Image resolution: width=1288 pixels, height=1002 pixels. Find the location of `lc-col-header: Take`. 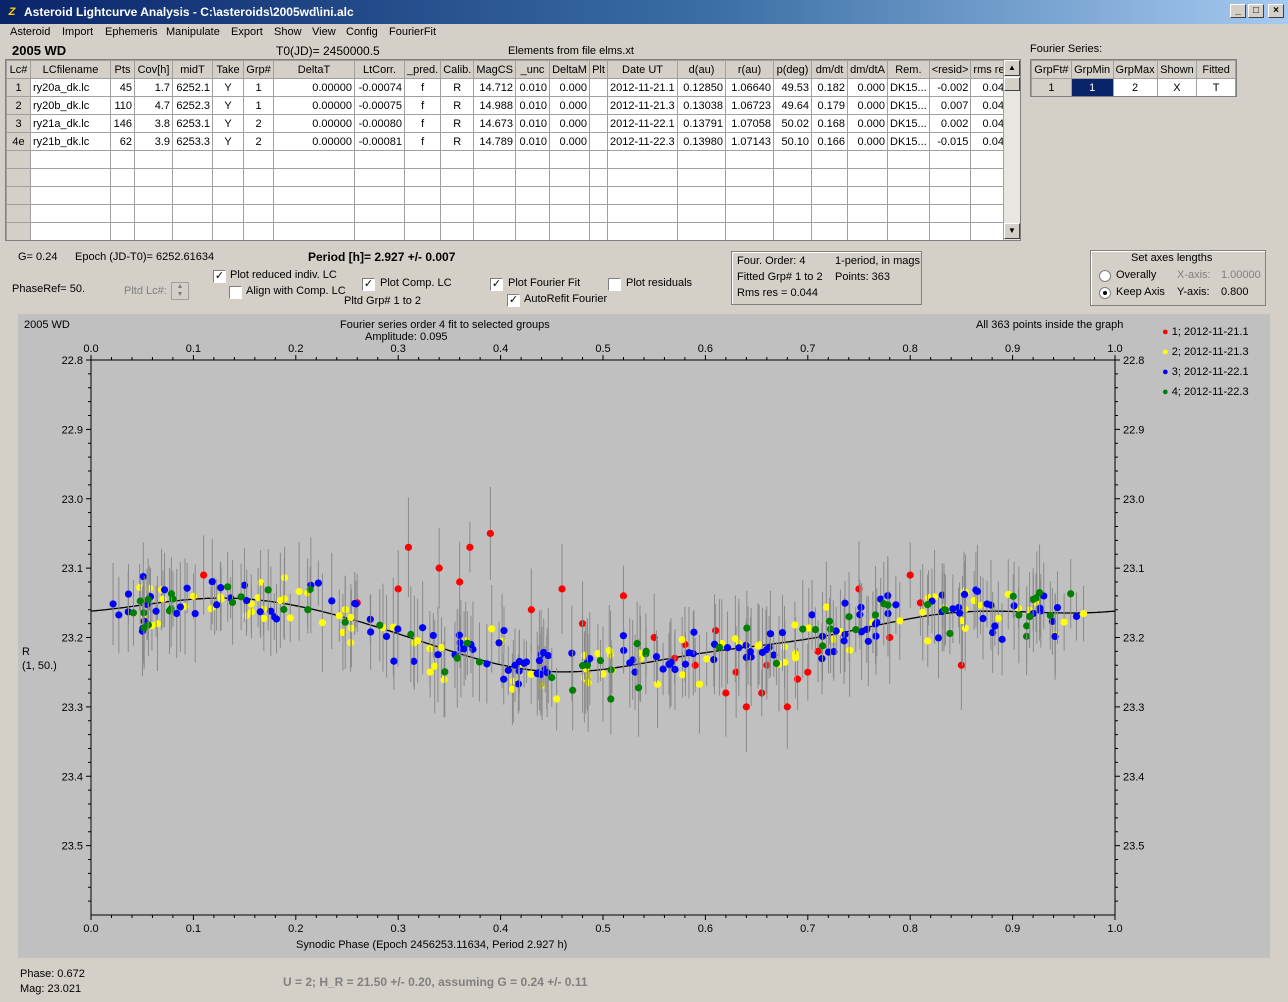

lc-col-header: Take is located at coordinates (228, 69).